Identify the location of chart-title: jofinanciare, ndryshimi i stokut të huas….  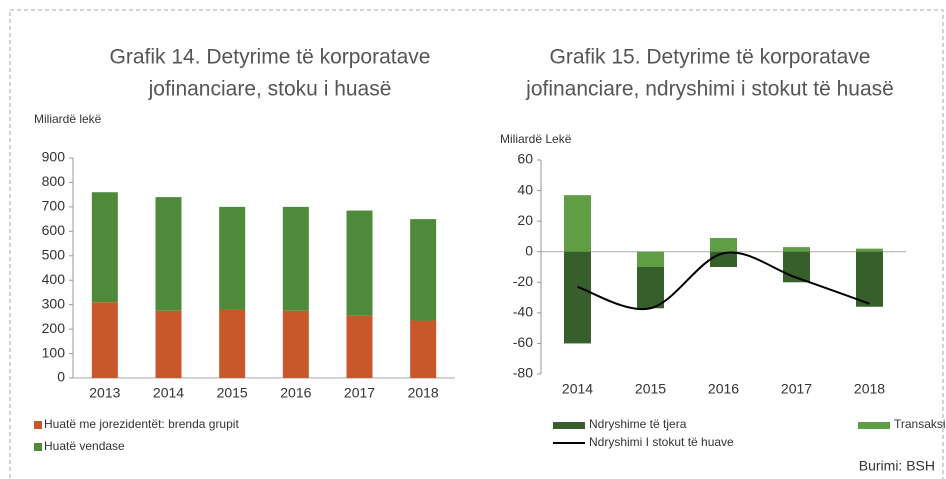
(709, 89).